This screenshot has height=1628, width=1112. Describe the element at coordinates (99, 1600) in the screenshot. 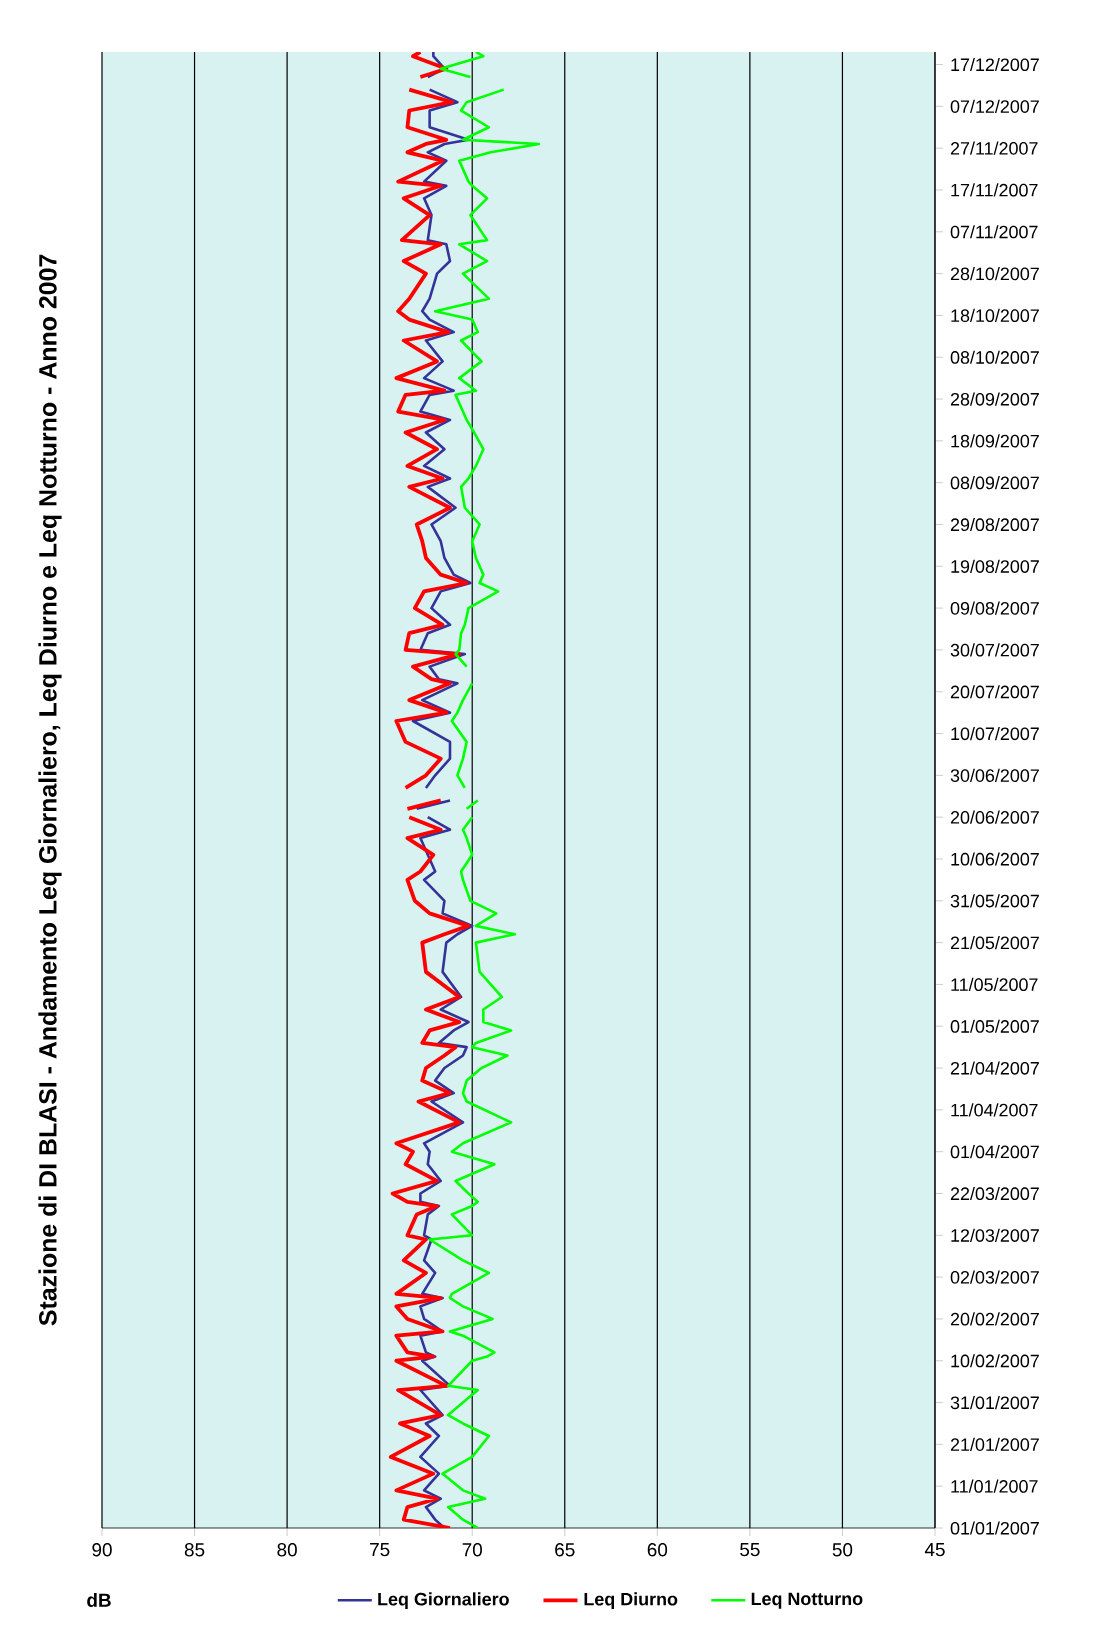

I see `y-axis-title: dB` at that location.